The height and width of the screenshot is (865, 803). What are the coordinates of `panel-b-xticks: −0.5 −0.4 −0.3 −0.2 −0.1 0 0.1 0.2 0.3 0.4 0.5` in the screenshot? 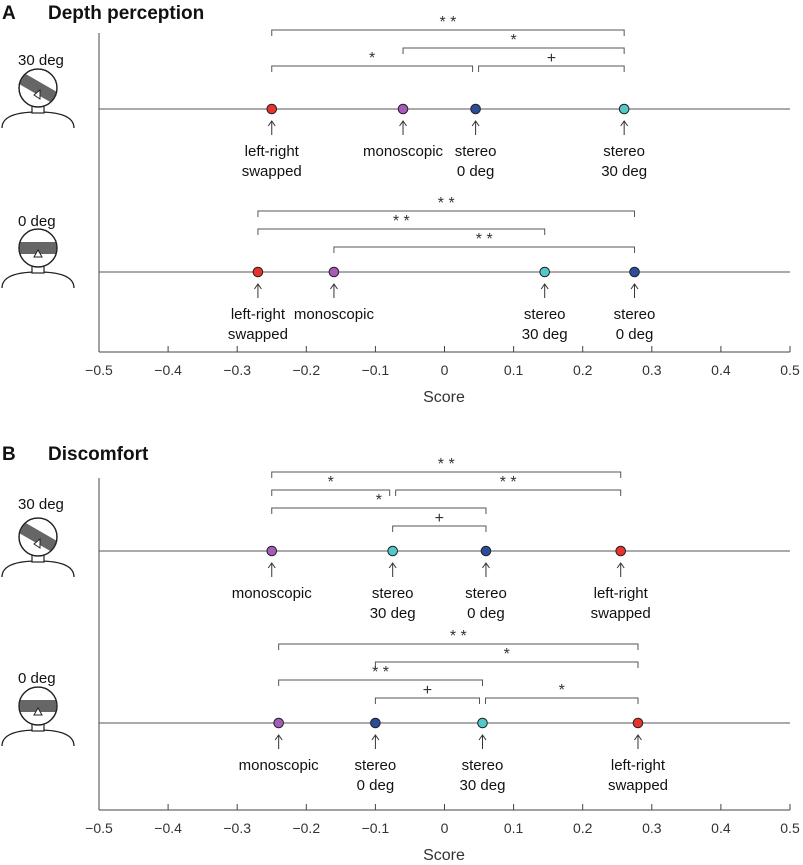 It's located at (442, 820).